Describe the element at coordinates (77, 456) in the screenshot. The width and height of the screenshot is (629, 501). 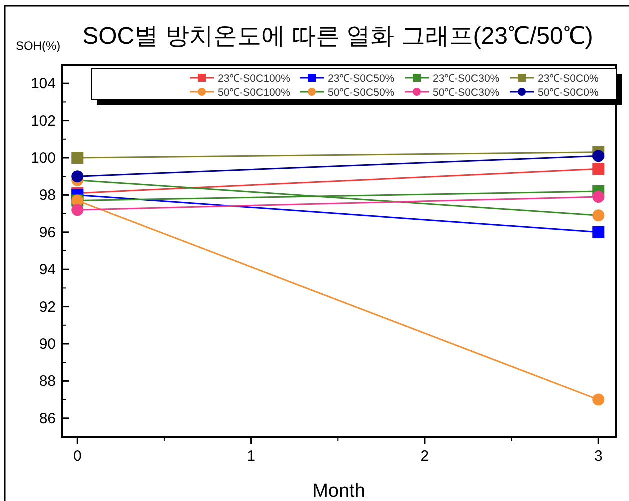
I see `x-tick-label: 0` at that location.